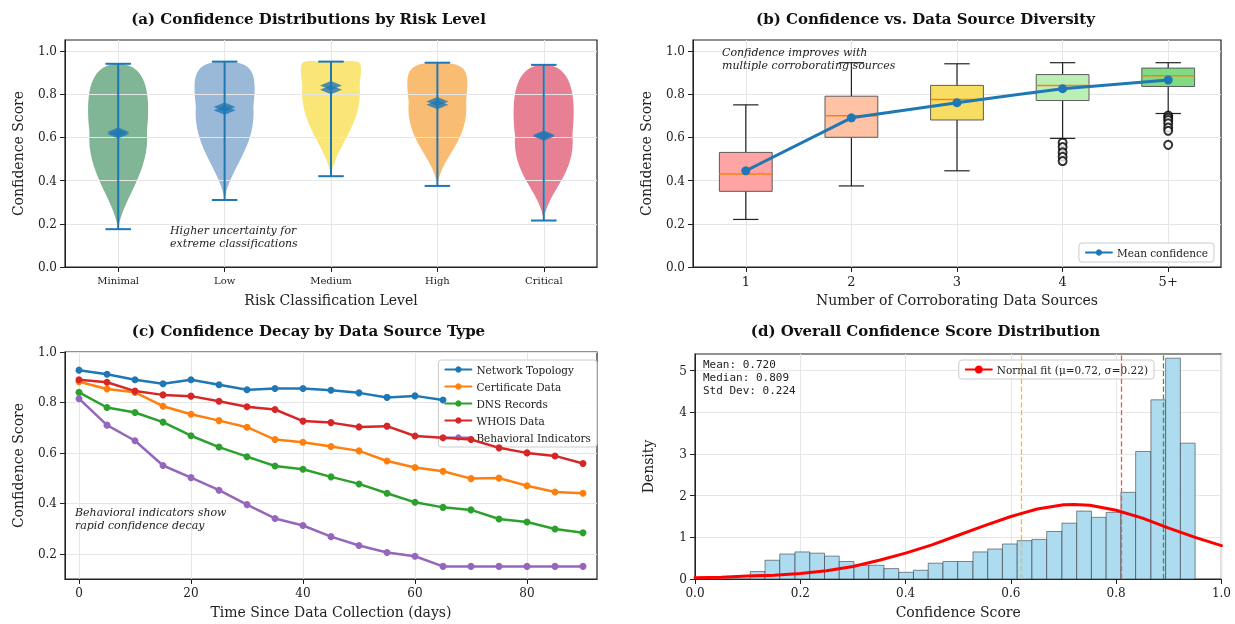  I want to click on chart-title: (d) Overall Confidence Score Distribution, so click(925, 330).